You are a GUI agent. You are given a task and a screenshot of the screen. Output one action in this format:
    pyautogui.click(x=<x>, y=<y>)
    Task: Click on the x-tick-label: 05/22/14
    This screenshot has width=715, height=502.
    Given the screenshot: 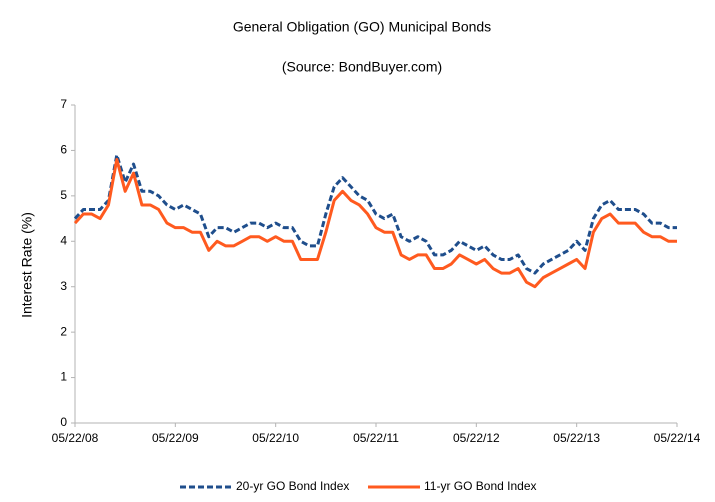 What is the action you would take?
    pyautogui.click(x=677, y=438)
    